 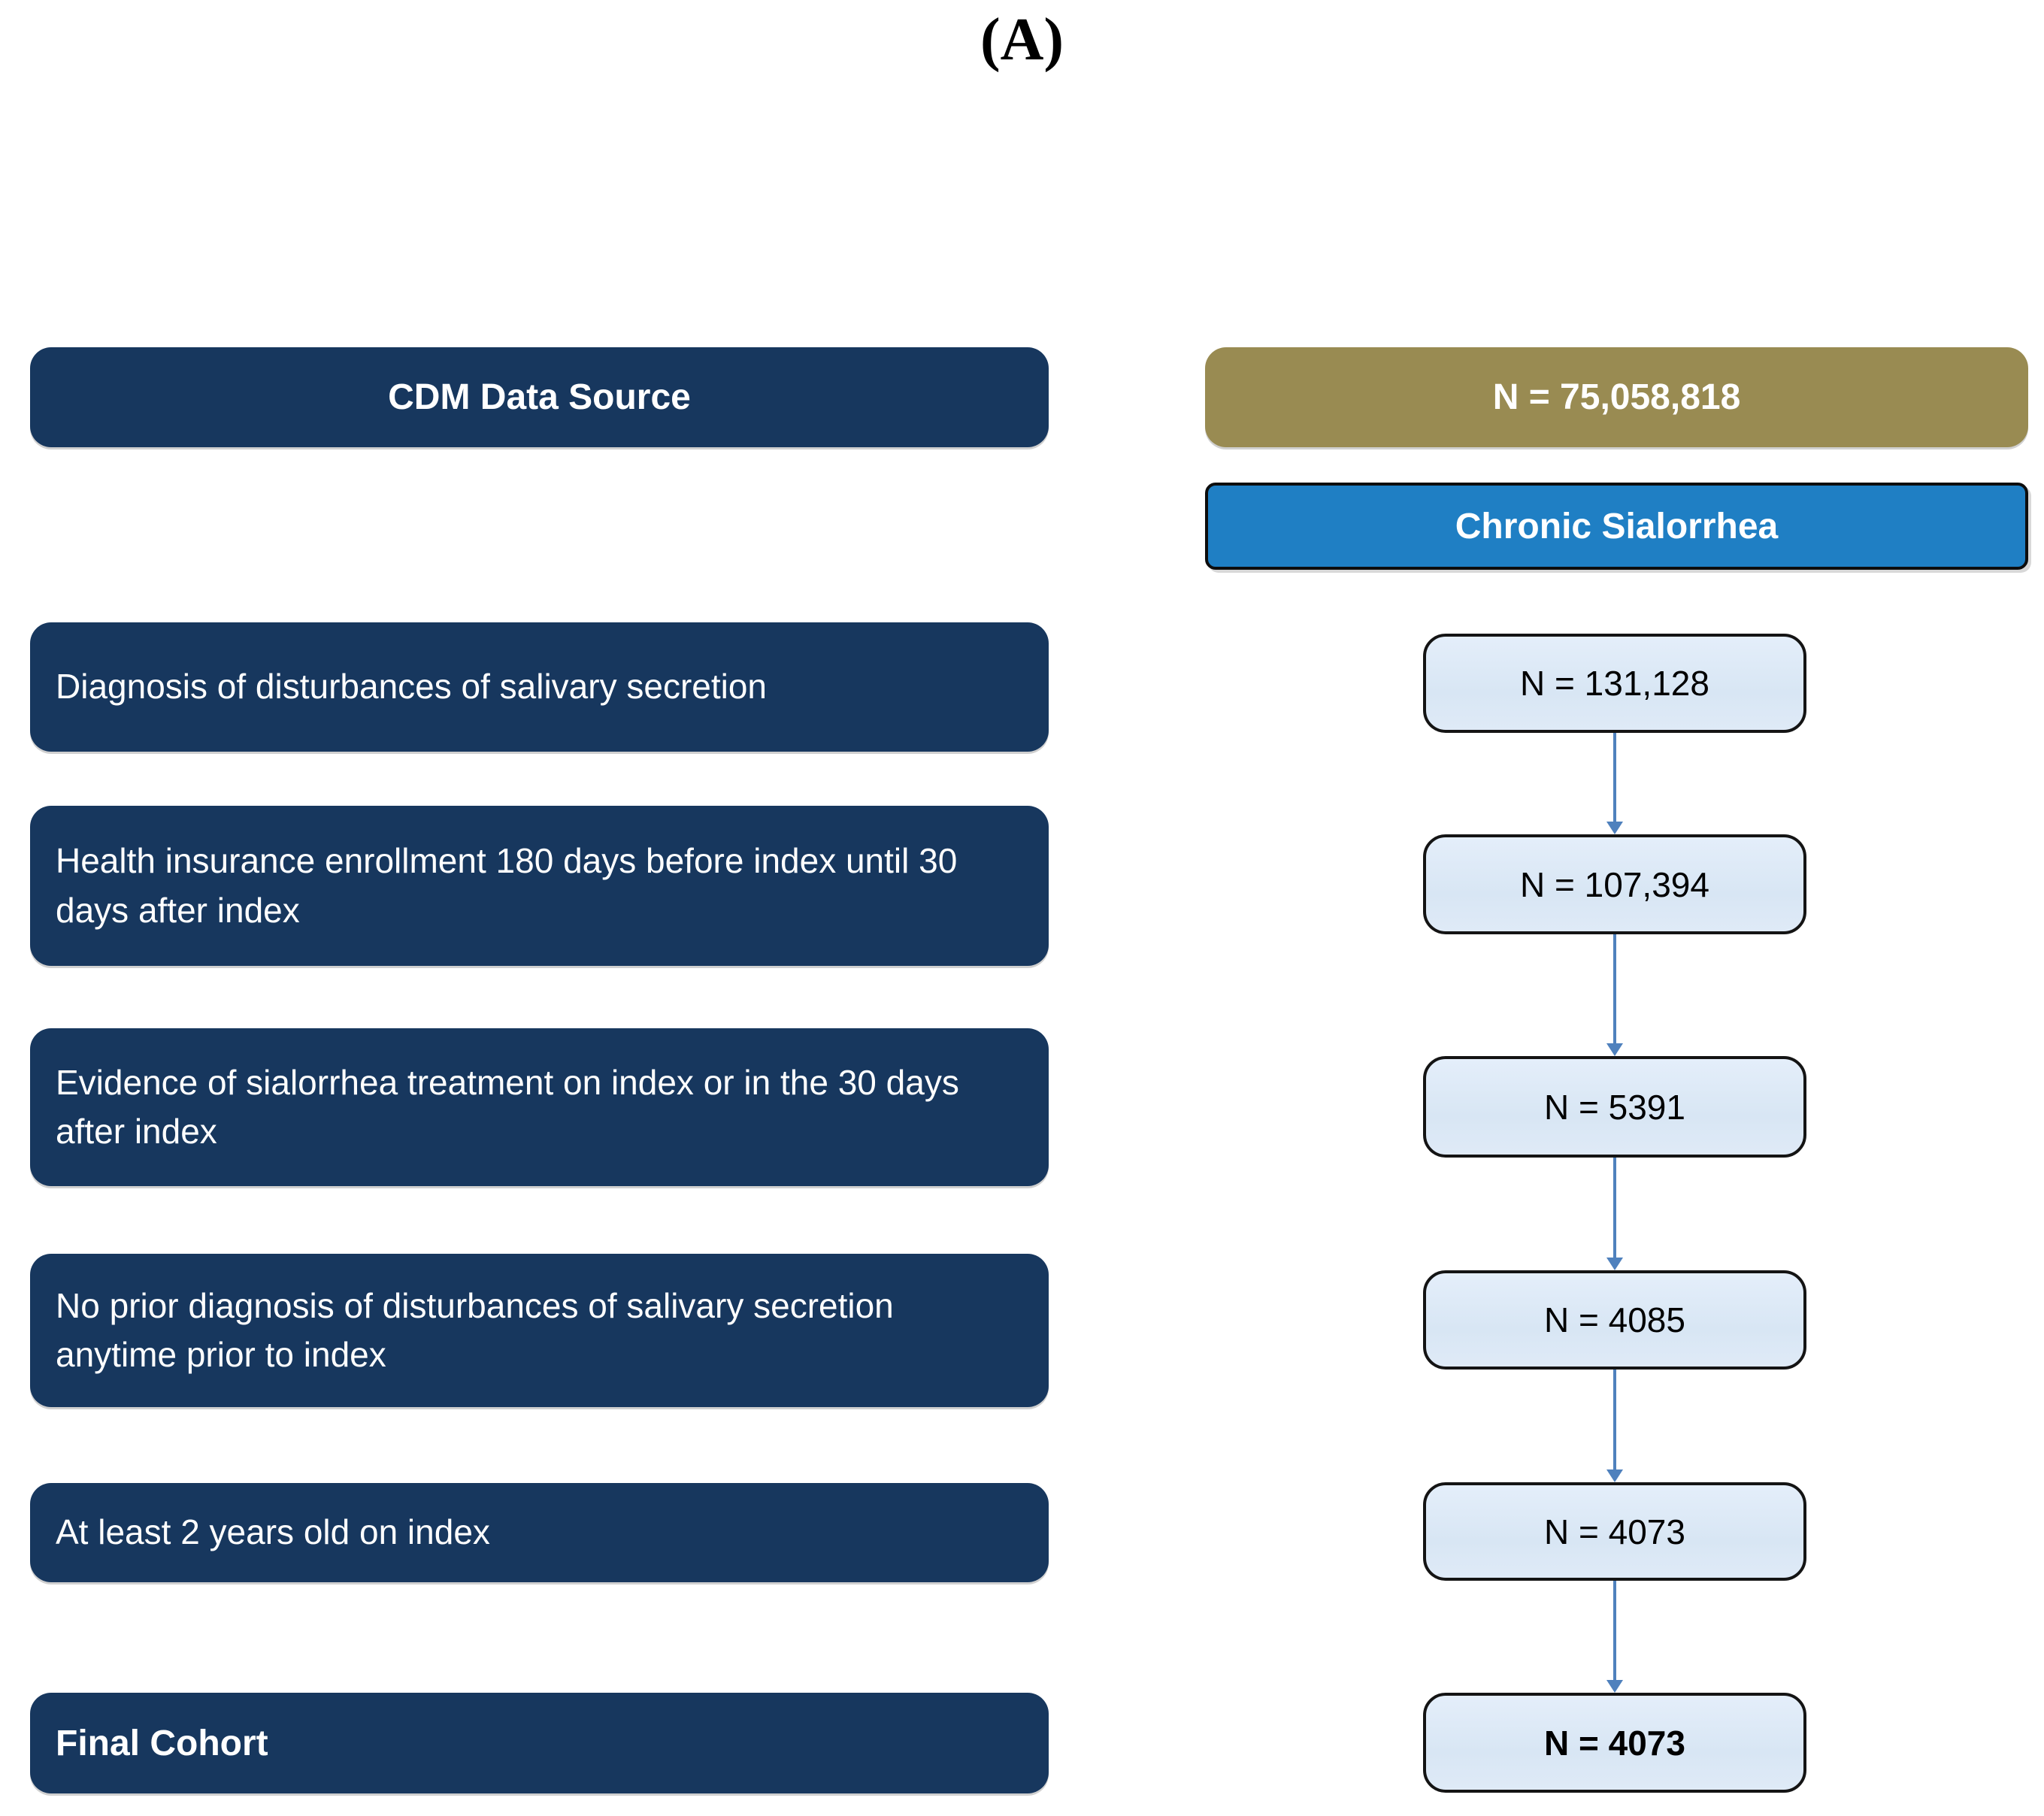 I want to click on total-population-box: N = 75,058,818, so click(x=1616, y=397).